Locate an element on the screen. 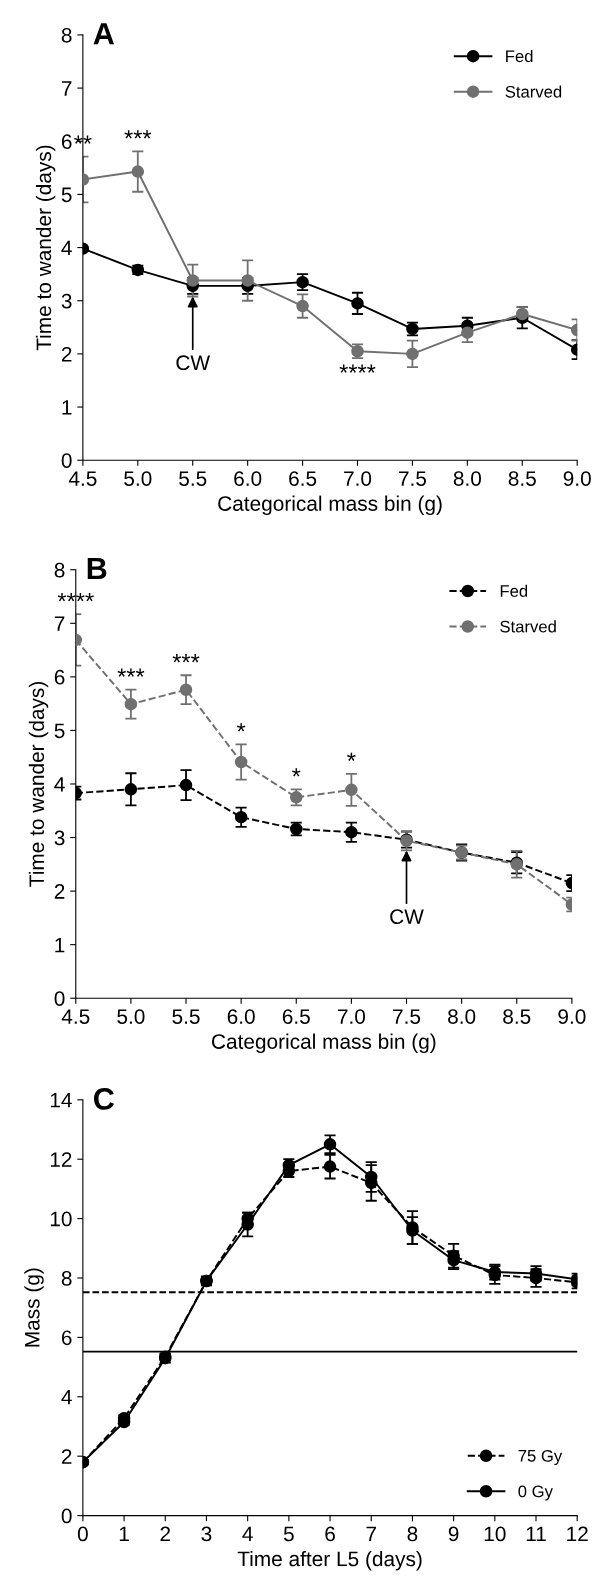  chart-title: B is located at coordinates (97, 569).